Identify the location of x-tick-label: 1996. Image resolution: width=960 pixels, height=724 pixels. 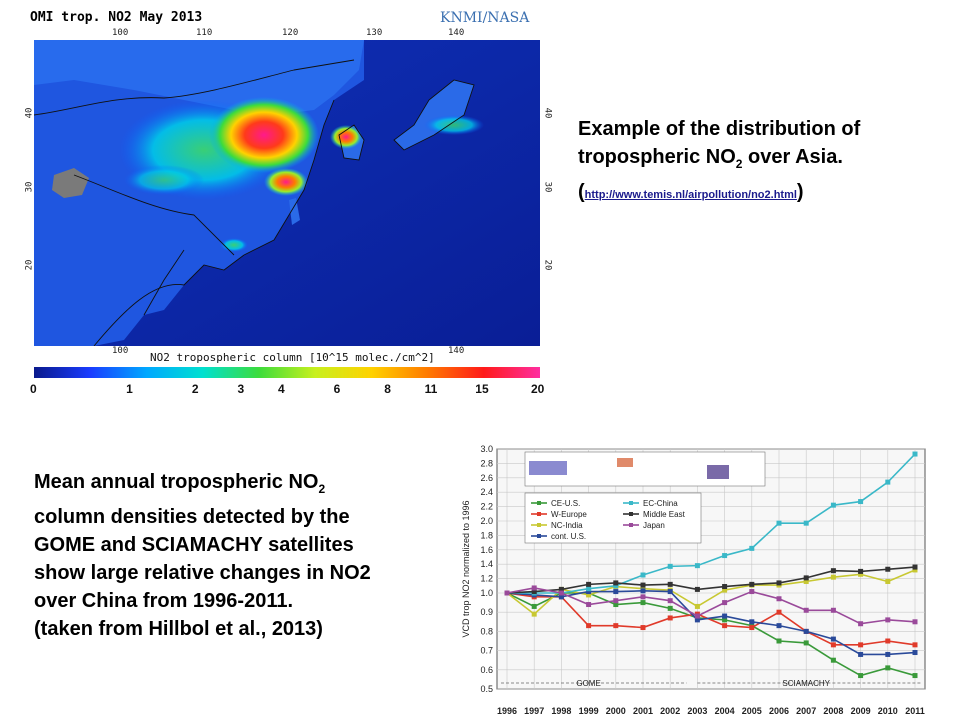
(507, 711).